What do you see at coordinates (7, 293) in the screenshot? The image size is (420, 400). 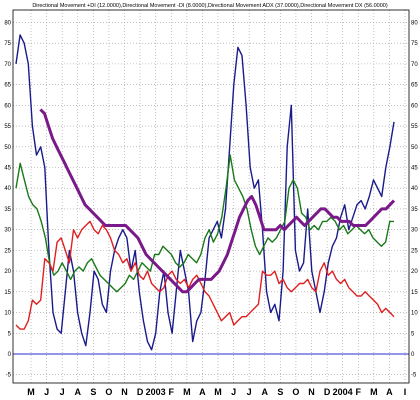 I see `y-tick-label-left: 15` at bounding box center [7, 293].